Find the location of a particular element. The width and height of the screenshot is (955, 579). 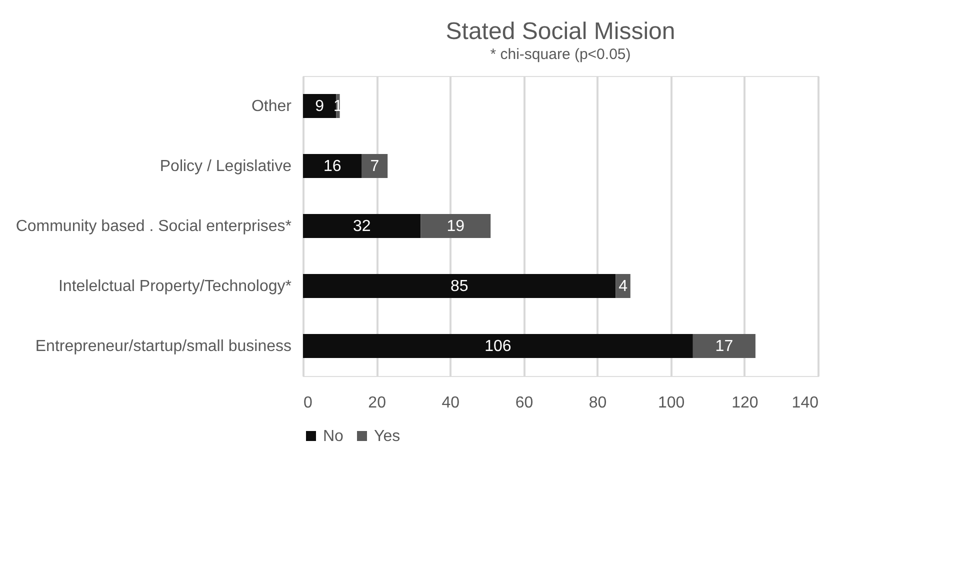

legend-label: Yes is located at coordinates (387, 436).